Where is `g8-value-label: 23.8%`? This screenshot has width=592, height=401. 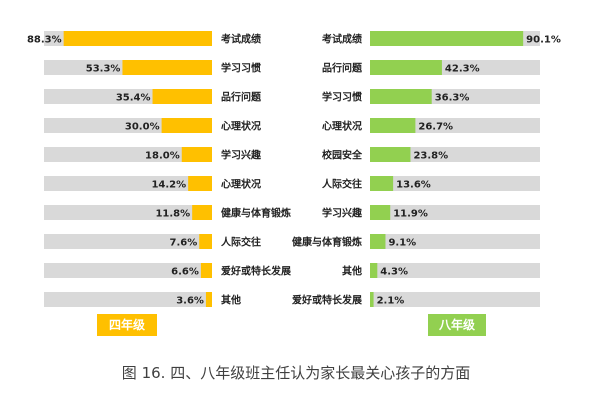 g8-value-label: 23.8% is located at coordinates (430, 156).